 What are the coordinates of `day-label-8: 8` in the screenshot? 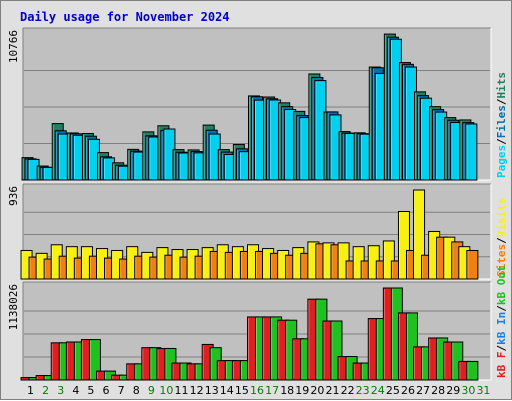 It's located at (136, 390).